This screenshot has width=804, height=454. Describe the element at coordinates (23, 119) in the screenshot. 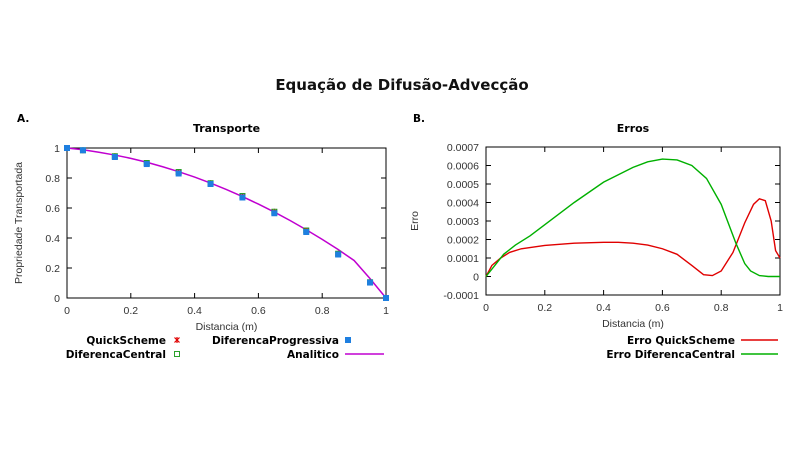

I see `panel-label: A.` at that location.